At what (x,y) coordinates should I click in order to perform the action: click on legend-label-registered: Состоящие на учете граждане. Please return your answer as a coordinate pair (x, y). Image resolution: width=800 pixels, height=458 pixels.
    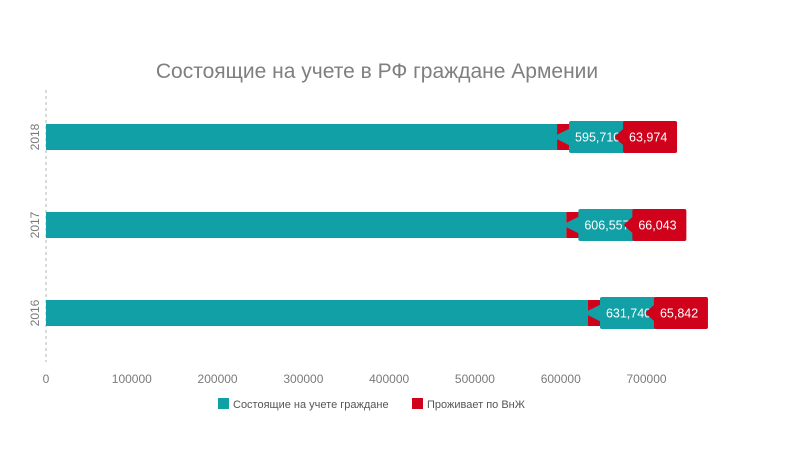
    Looking at the image, I should click on (311, 405).